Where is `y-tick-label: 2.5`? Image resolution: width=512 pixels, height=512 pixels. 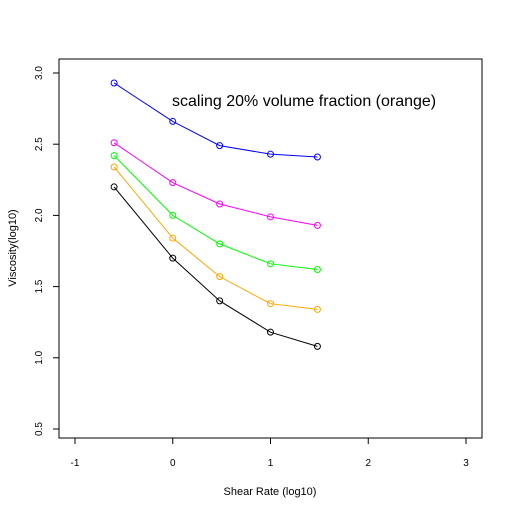
y-tick-label: 2.5 is located at coordinates (39, 144).